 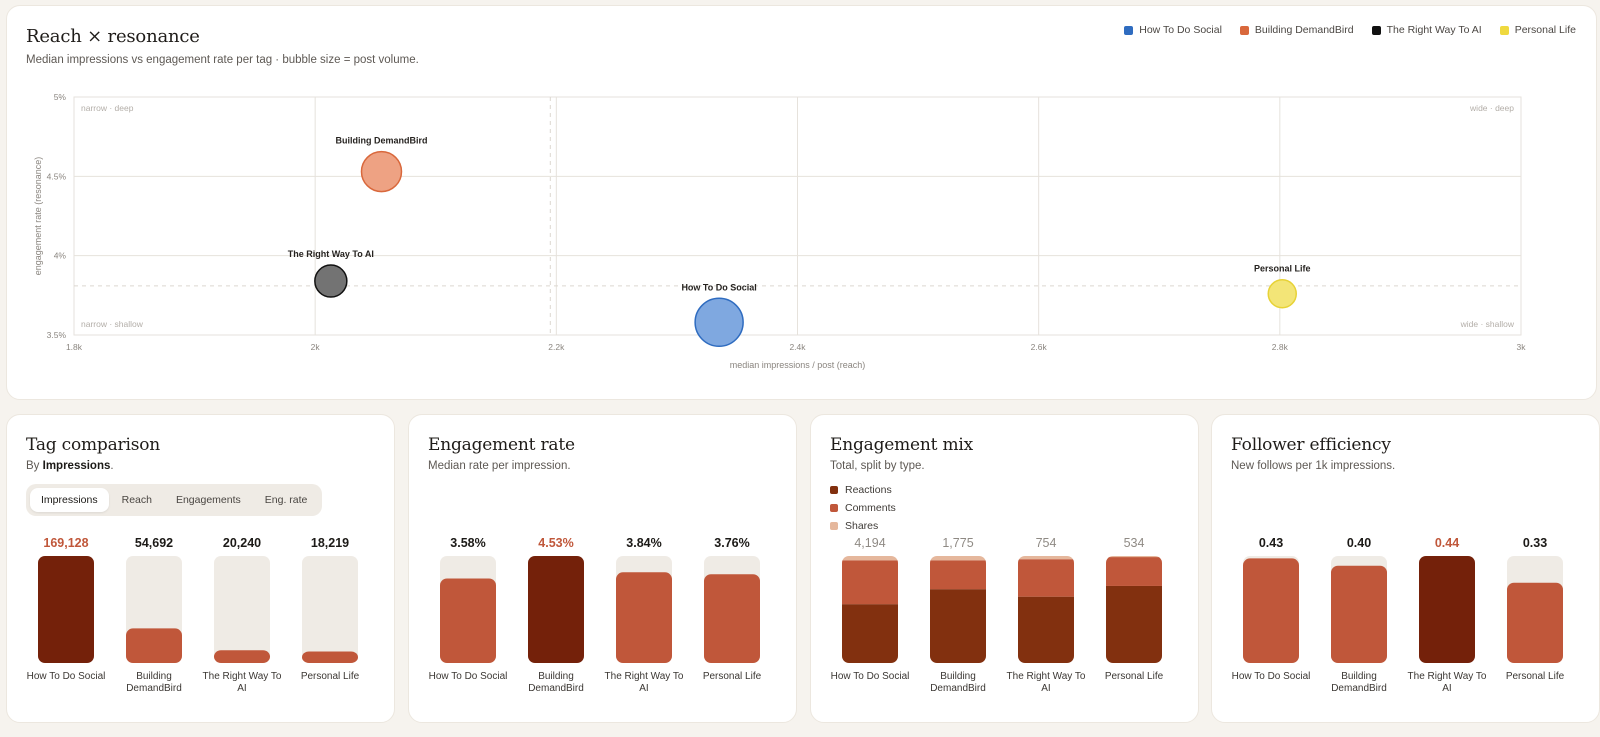 What do you see at coordinates (174, 500) in the screenshot?
I see `metric-segmented-control: Impressions Reach Engagements Eng. rate` at bounding box center [174, 500].